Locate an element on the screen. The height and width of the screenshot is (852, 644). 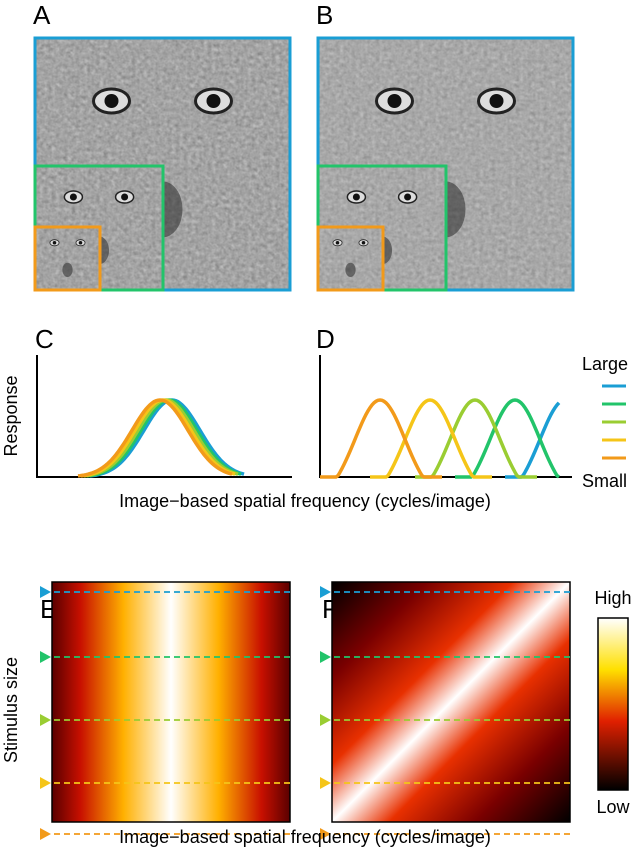
colorbar-label: Low is located at coordinates (613, 807).